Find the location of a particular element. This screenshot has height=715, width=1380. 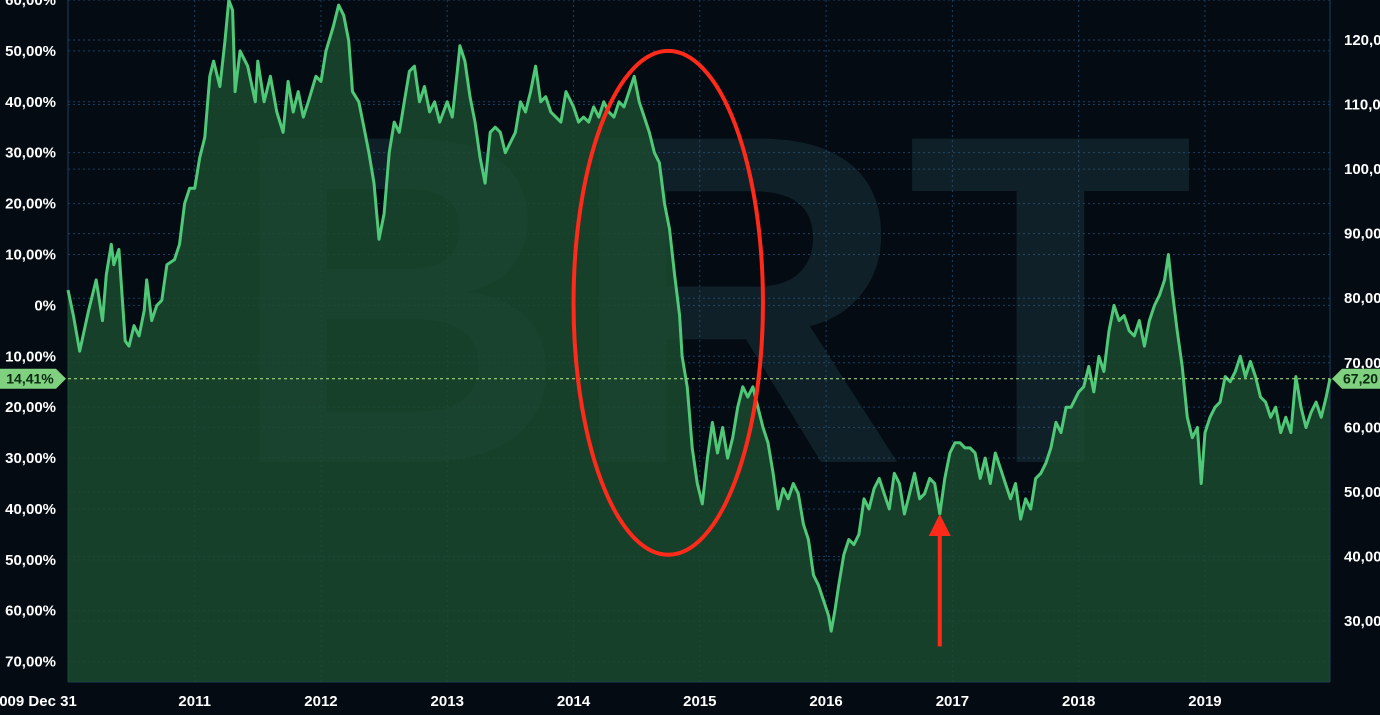

y-right-tick-label: 90,00 is located at coordinates (1362, 234).